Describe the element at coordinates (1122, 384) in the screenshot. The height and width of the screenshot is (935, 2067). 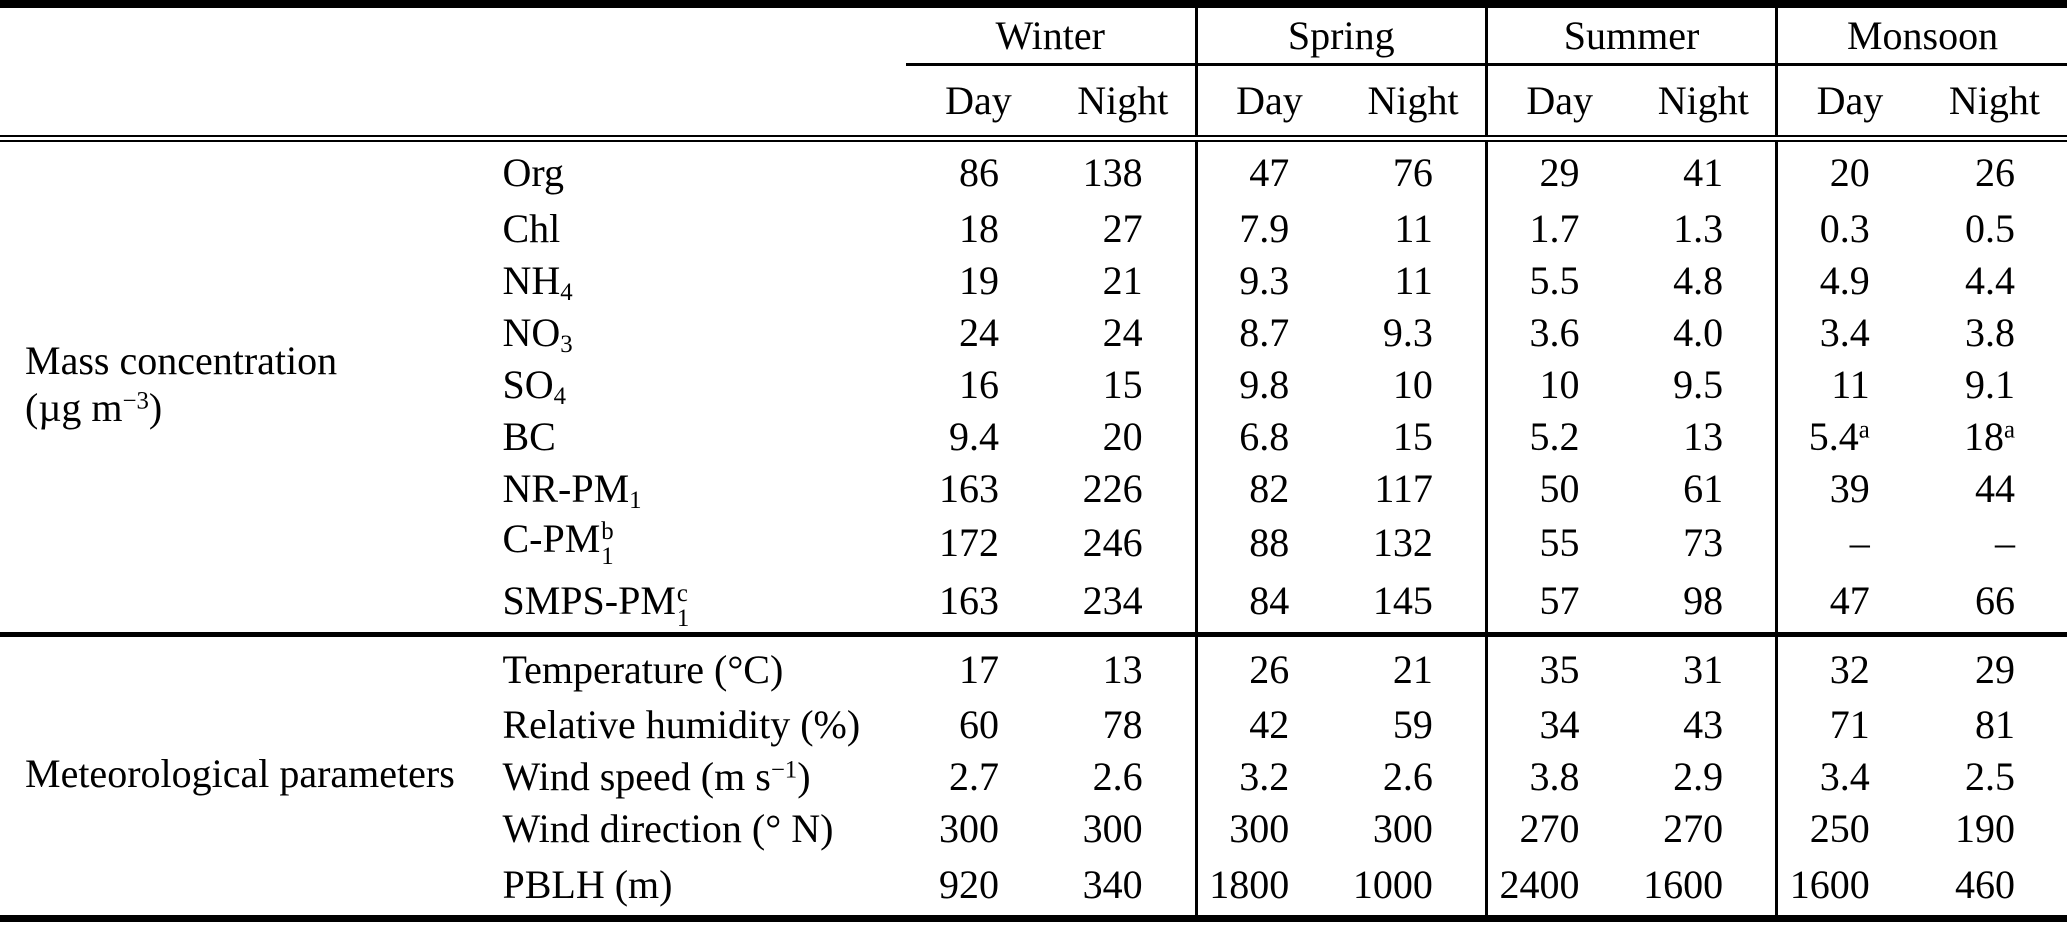
I see `data-cell-so4-1: 15` at that location.